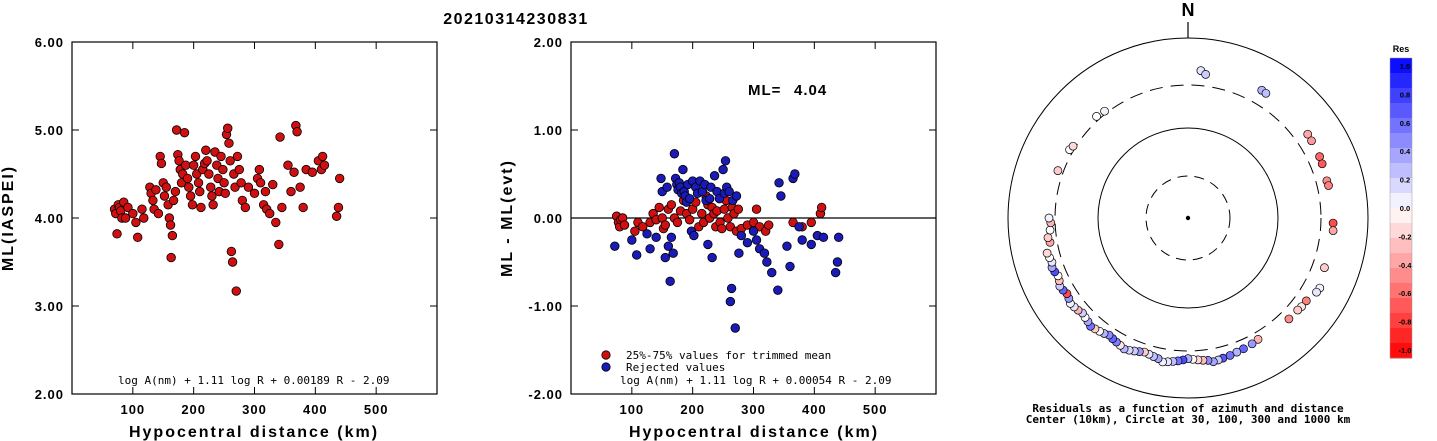  I want to click on station-markers, so click(1190, 216).